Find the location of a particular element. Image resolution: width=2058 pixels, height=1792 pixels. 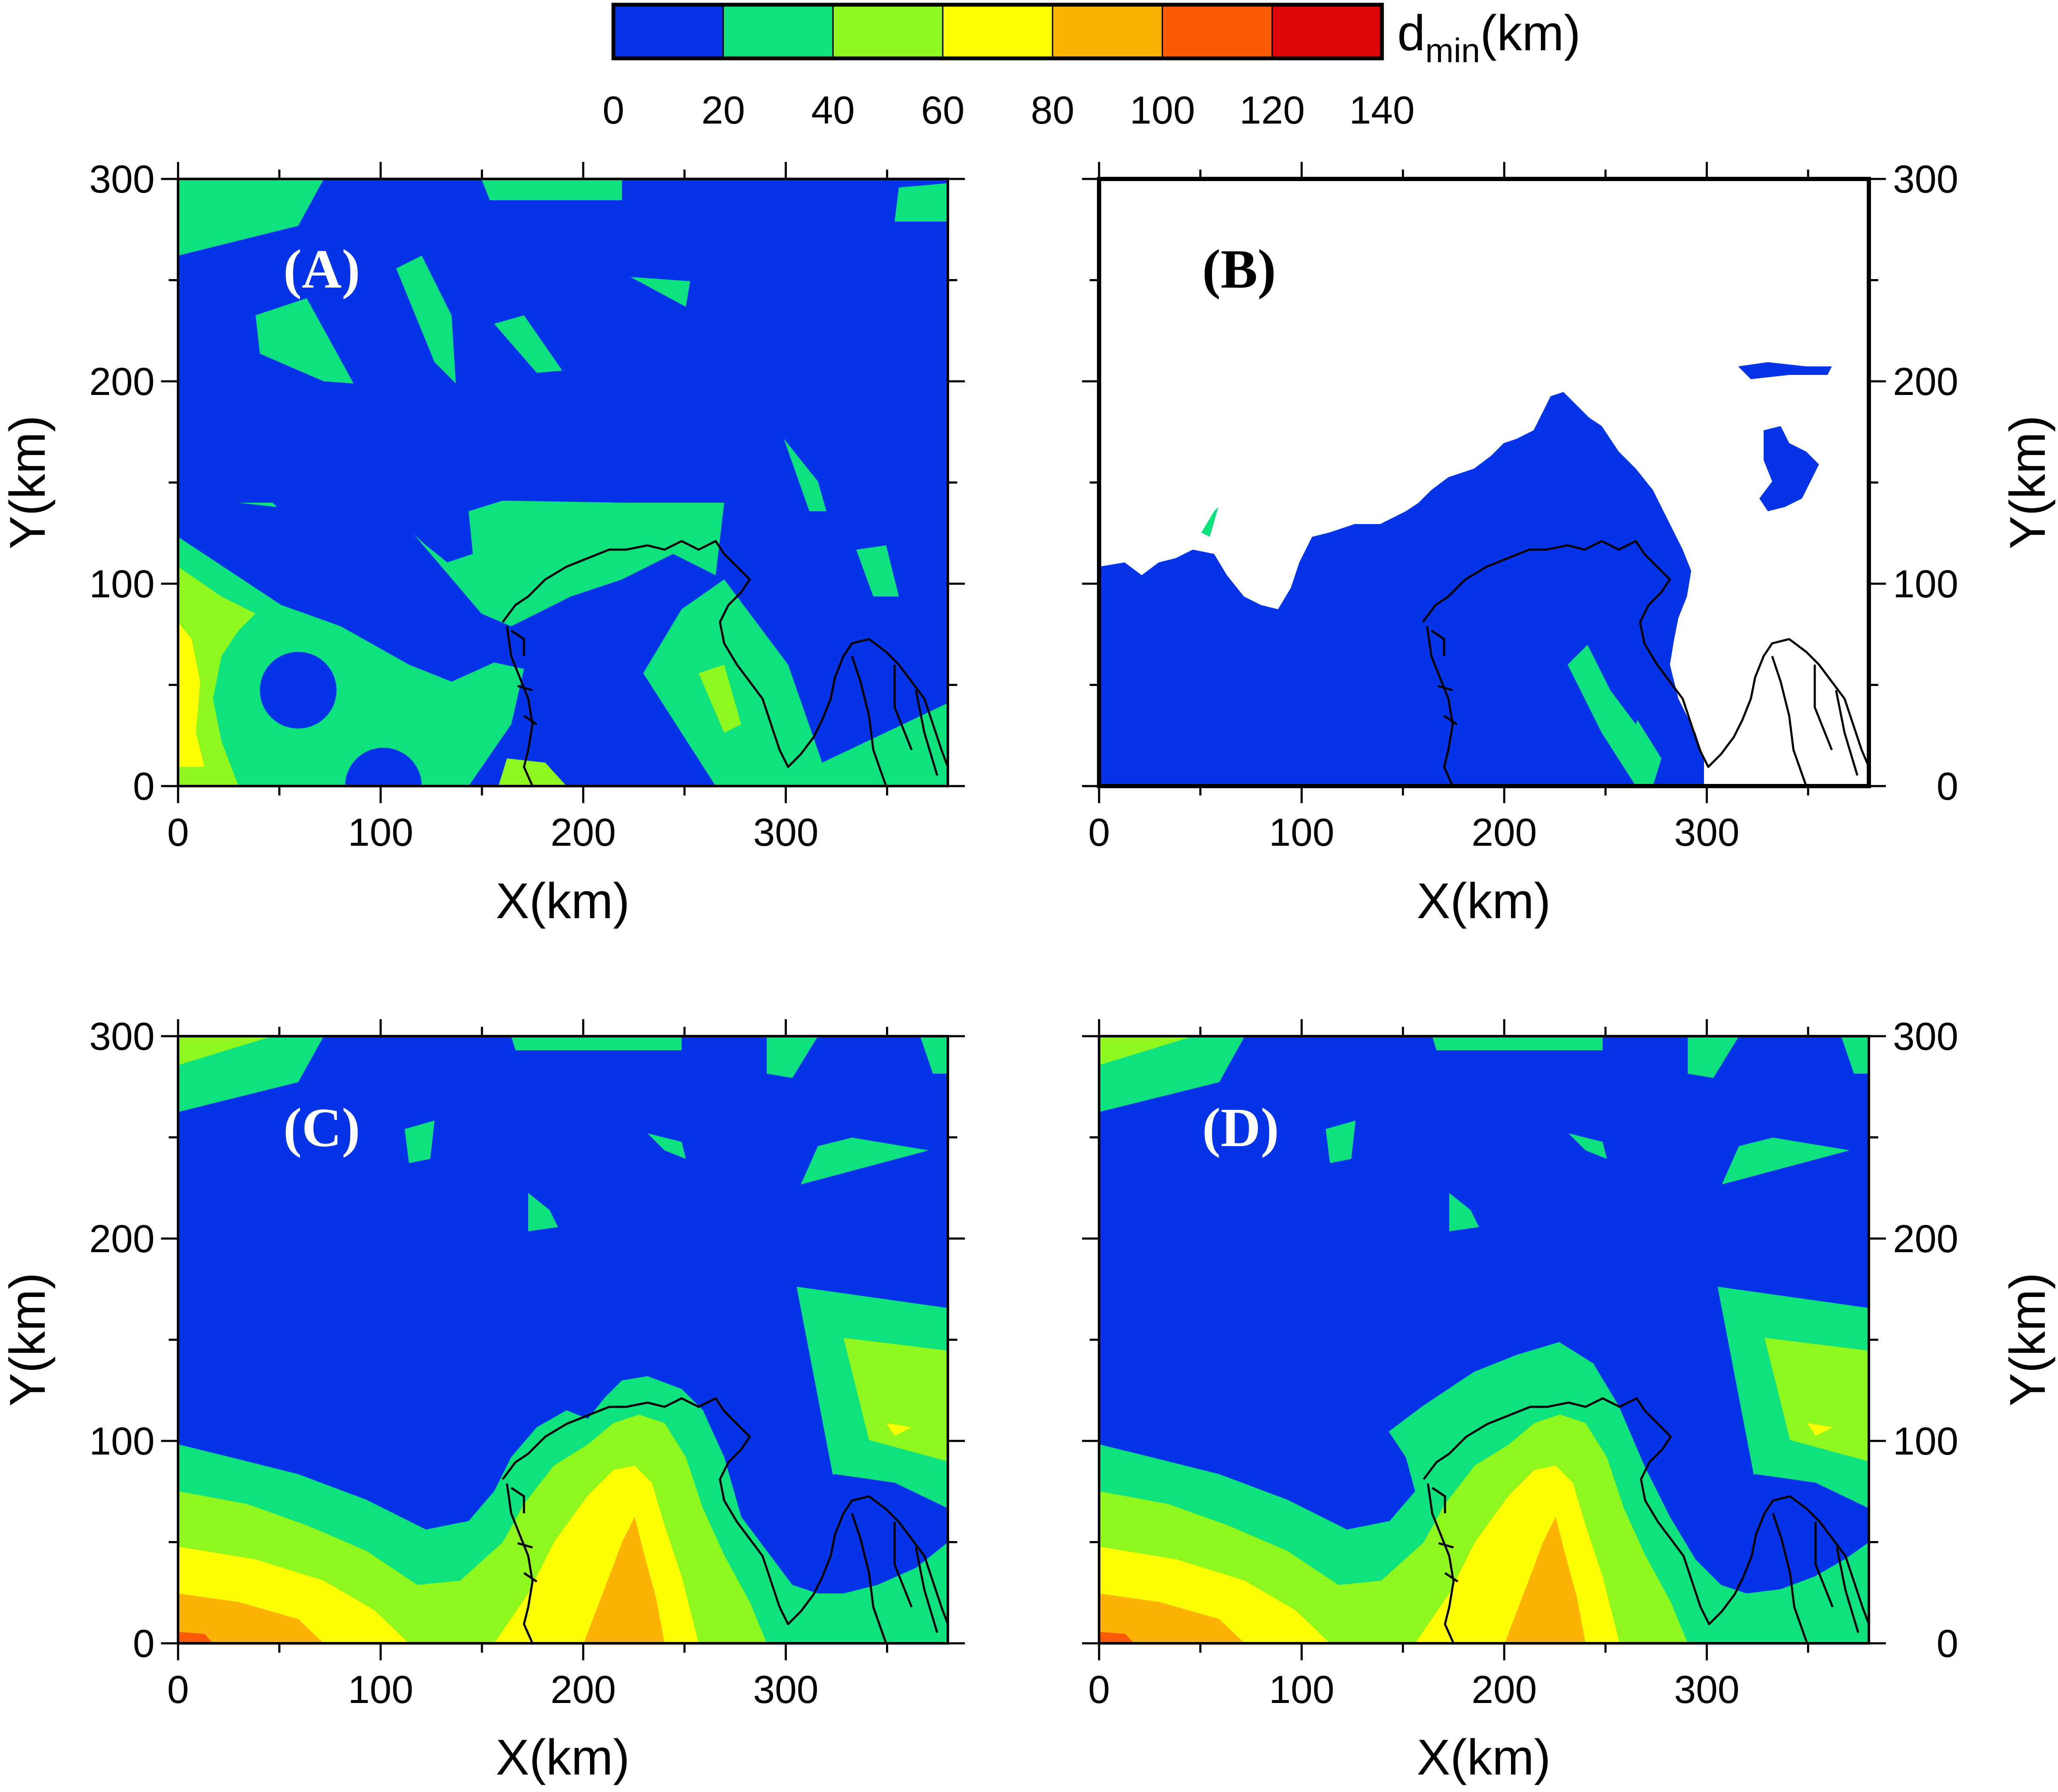

x-axis-title-a: X(km) is located at coordinates (563, 901).